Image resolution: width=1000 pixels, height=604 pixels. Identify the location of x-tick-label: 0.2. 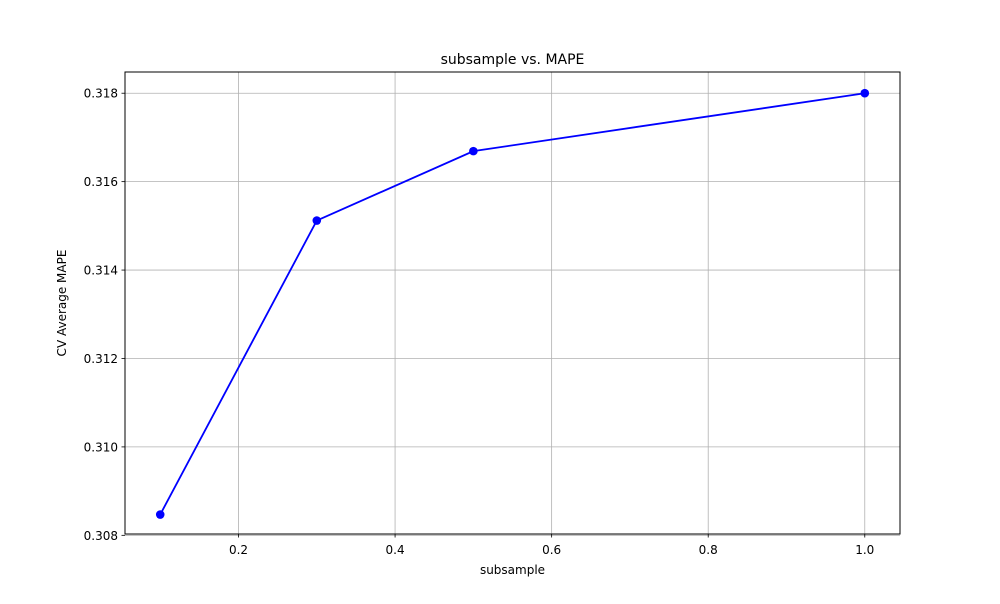
(238, 550).